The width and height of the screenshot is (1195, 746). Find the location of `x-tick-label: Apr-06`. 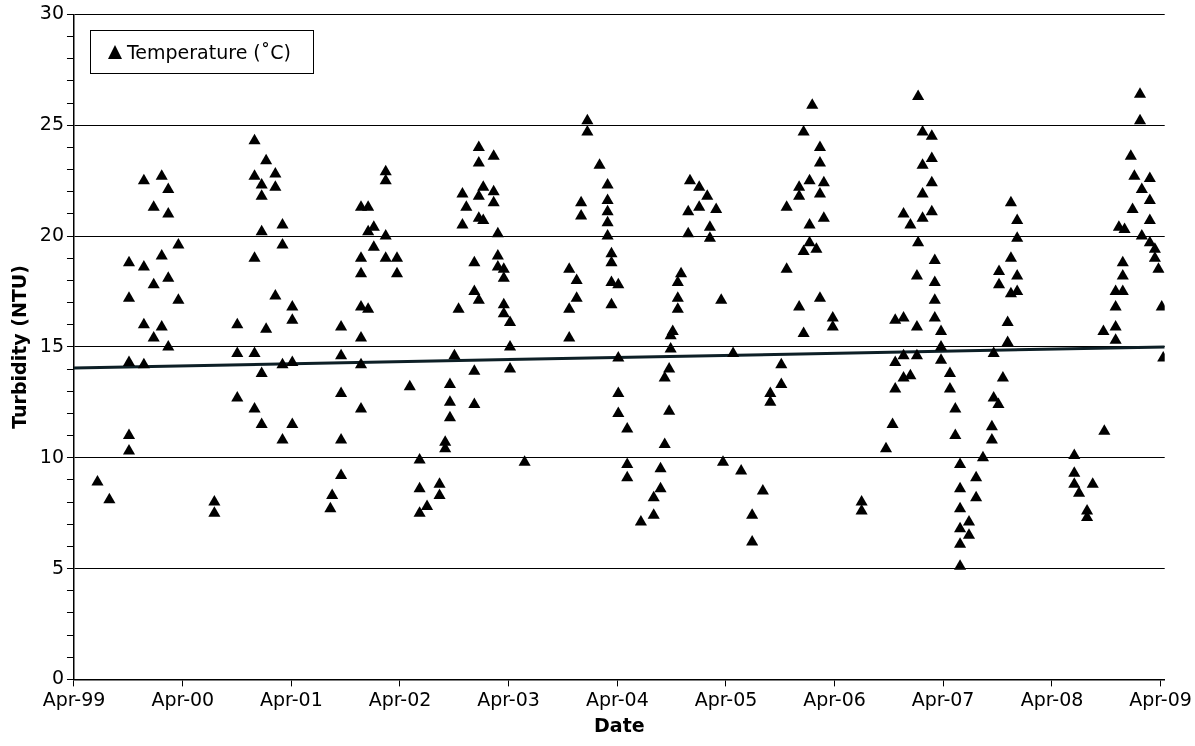

x-tick-label: Apr-06 is located at coordinates (834, 698).